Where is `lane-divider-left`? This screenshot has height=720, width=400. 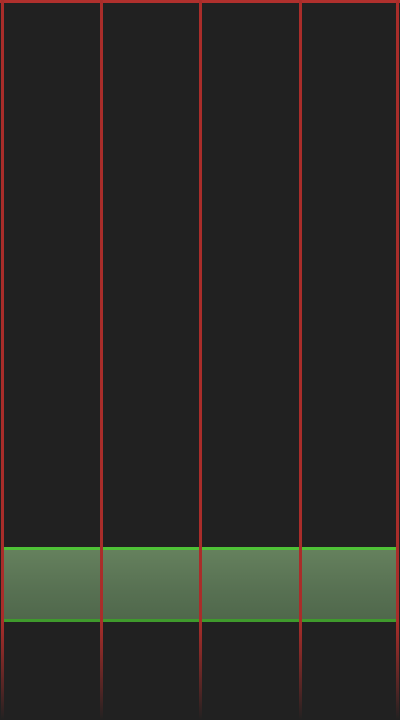 lane-divider-left is located at coordinates (2, 360).